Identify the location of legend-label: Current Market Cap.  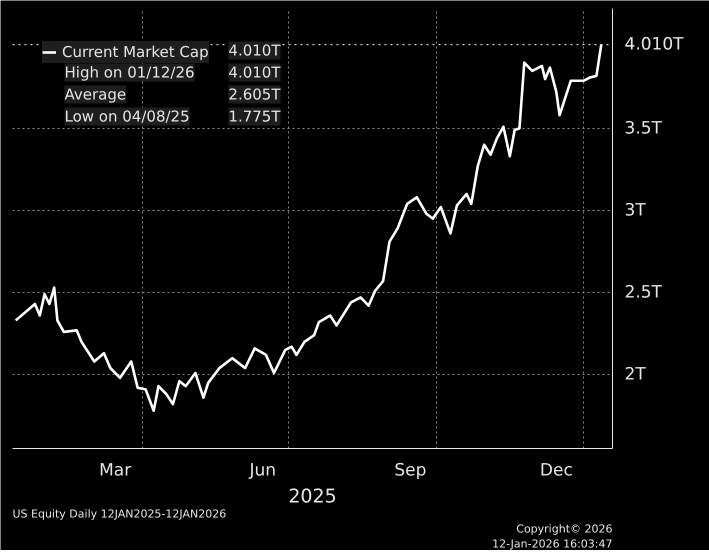
(135, 52).